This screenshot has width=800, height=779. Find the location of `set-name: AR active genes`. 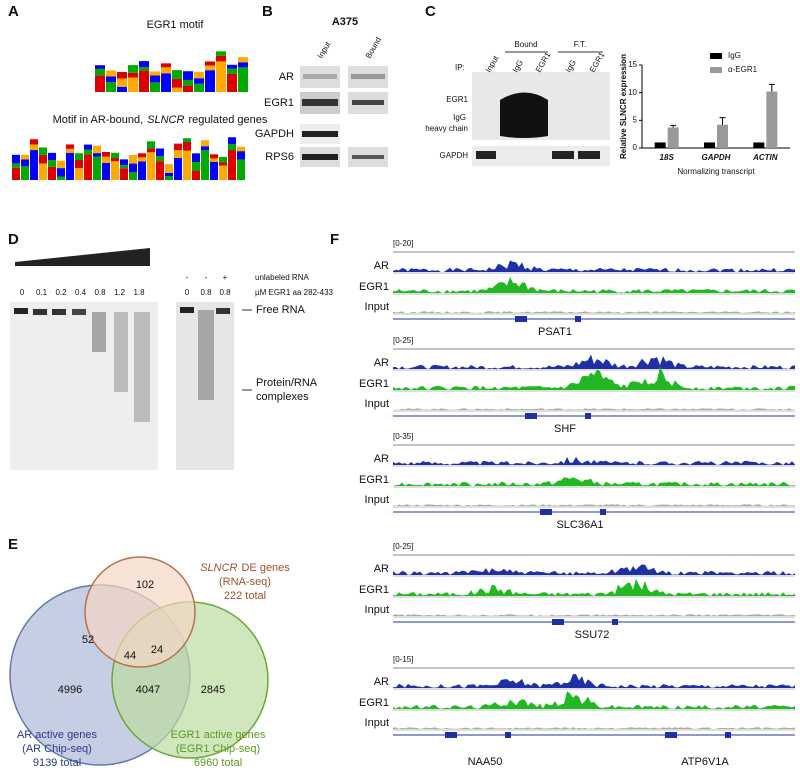

set-name: AR active genes is located at coordinates (57, 735).